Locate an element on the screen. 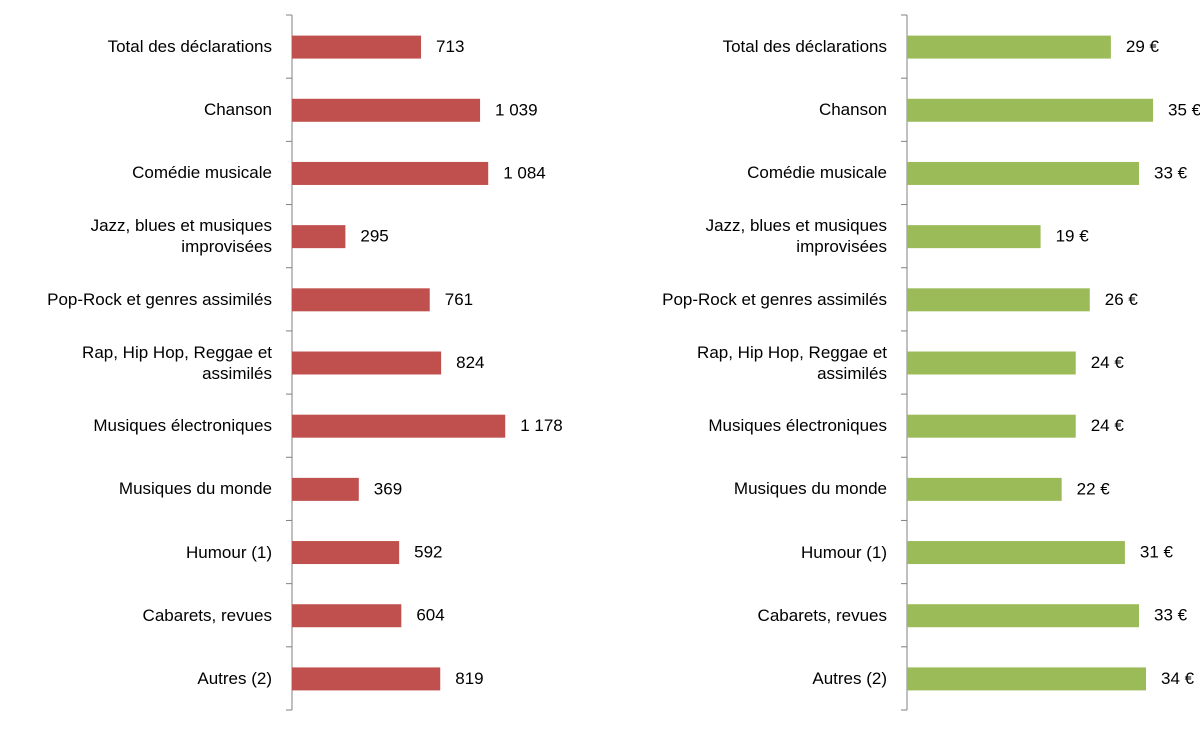 The height and width of the screenshot is (733, 1200). value-label: 1 178 is located at coordinates (541, 425).